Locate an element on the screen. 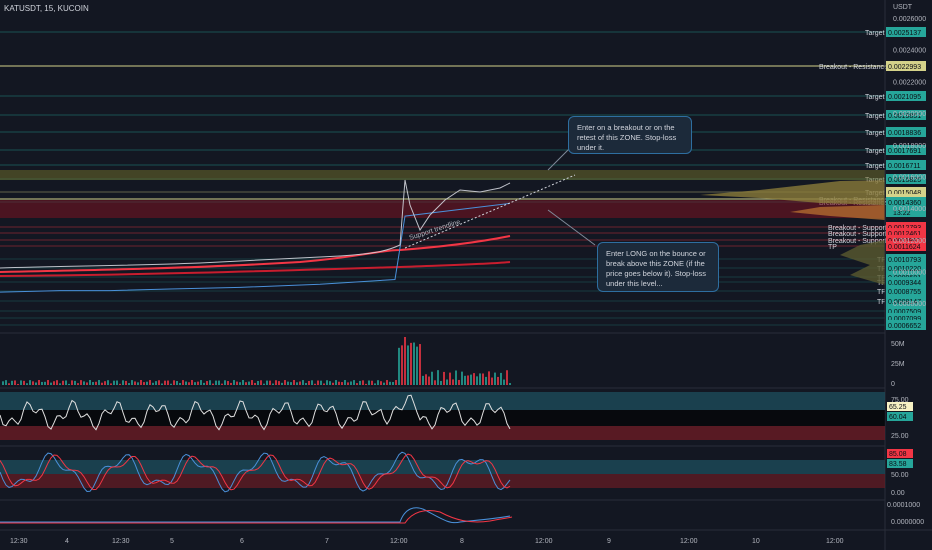 Image resolution: width=932 pixels, height=550 pixels. volume-profile-top is located at coordinates (792, 192).